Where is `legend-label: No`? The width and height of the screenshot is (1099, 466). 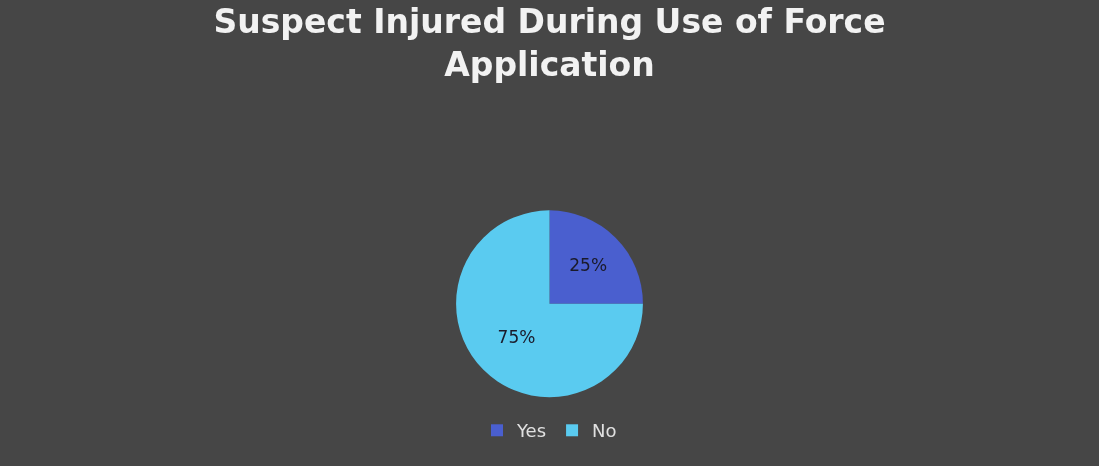 legend-label: No is located at coordinates (604, 431).